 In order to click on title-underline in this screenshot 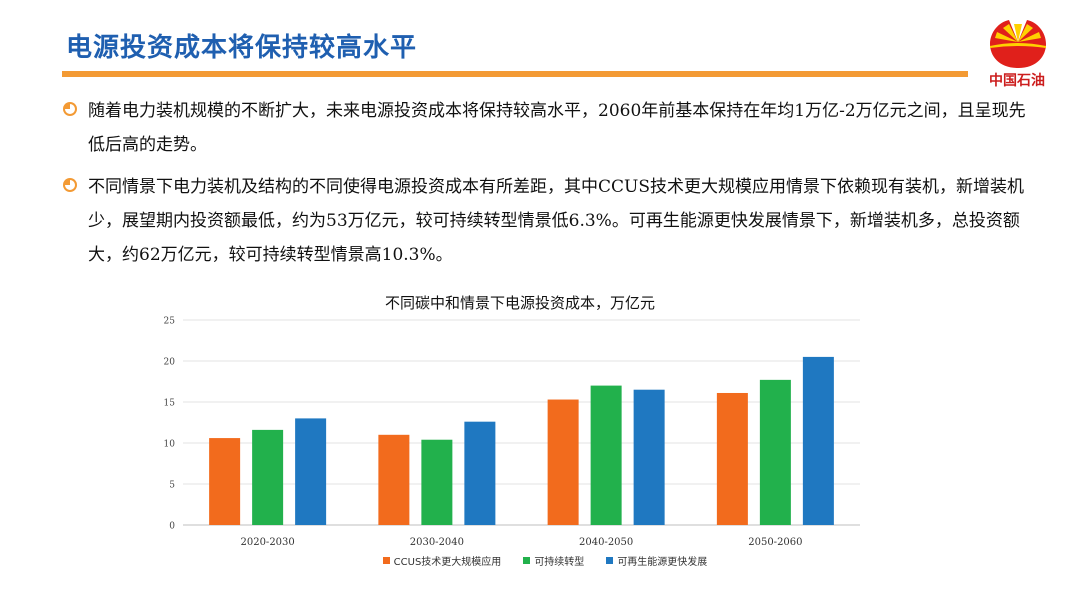, I will do `click(515, 74)`.